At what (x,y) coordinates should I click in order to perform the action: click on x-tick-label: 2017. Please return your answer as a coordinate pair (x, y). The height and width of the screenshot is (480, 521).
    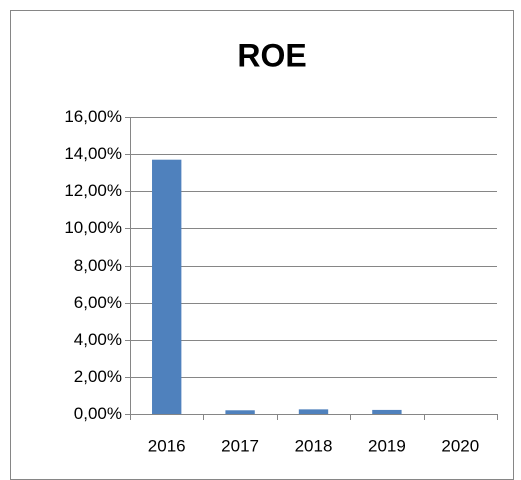
    Looking at the image, I should click on (240, 445).